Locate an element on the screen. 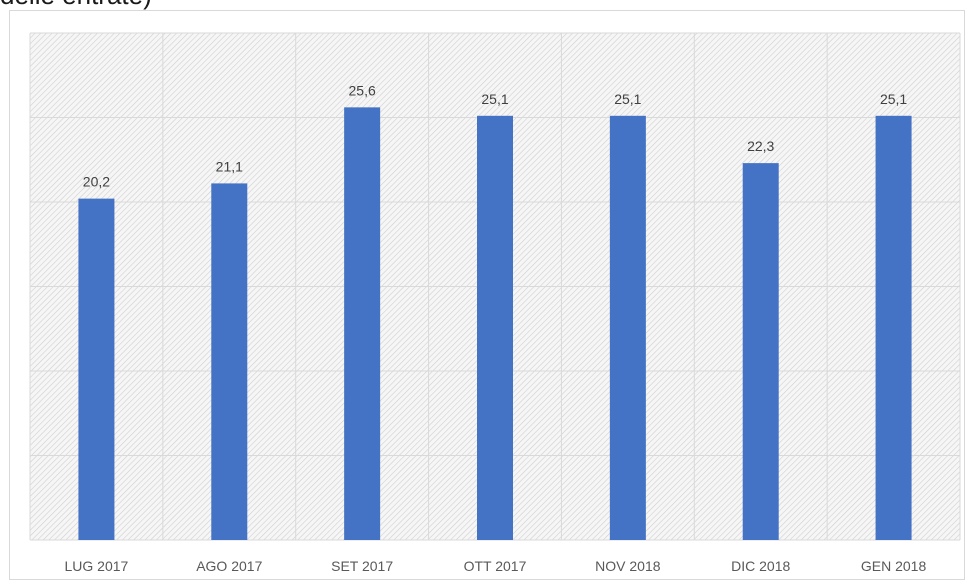 Image resolution: width=976 pixels, height=585 pixels. data-label: 25,6 is located at coordinates (362, 90).